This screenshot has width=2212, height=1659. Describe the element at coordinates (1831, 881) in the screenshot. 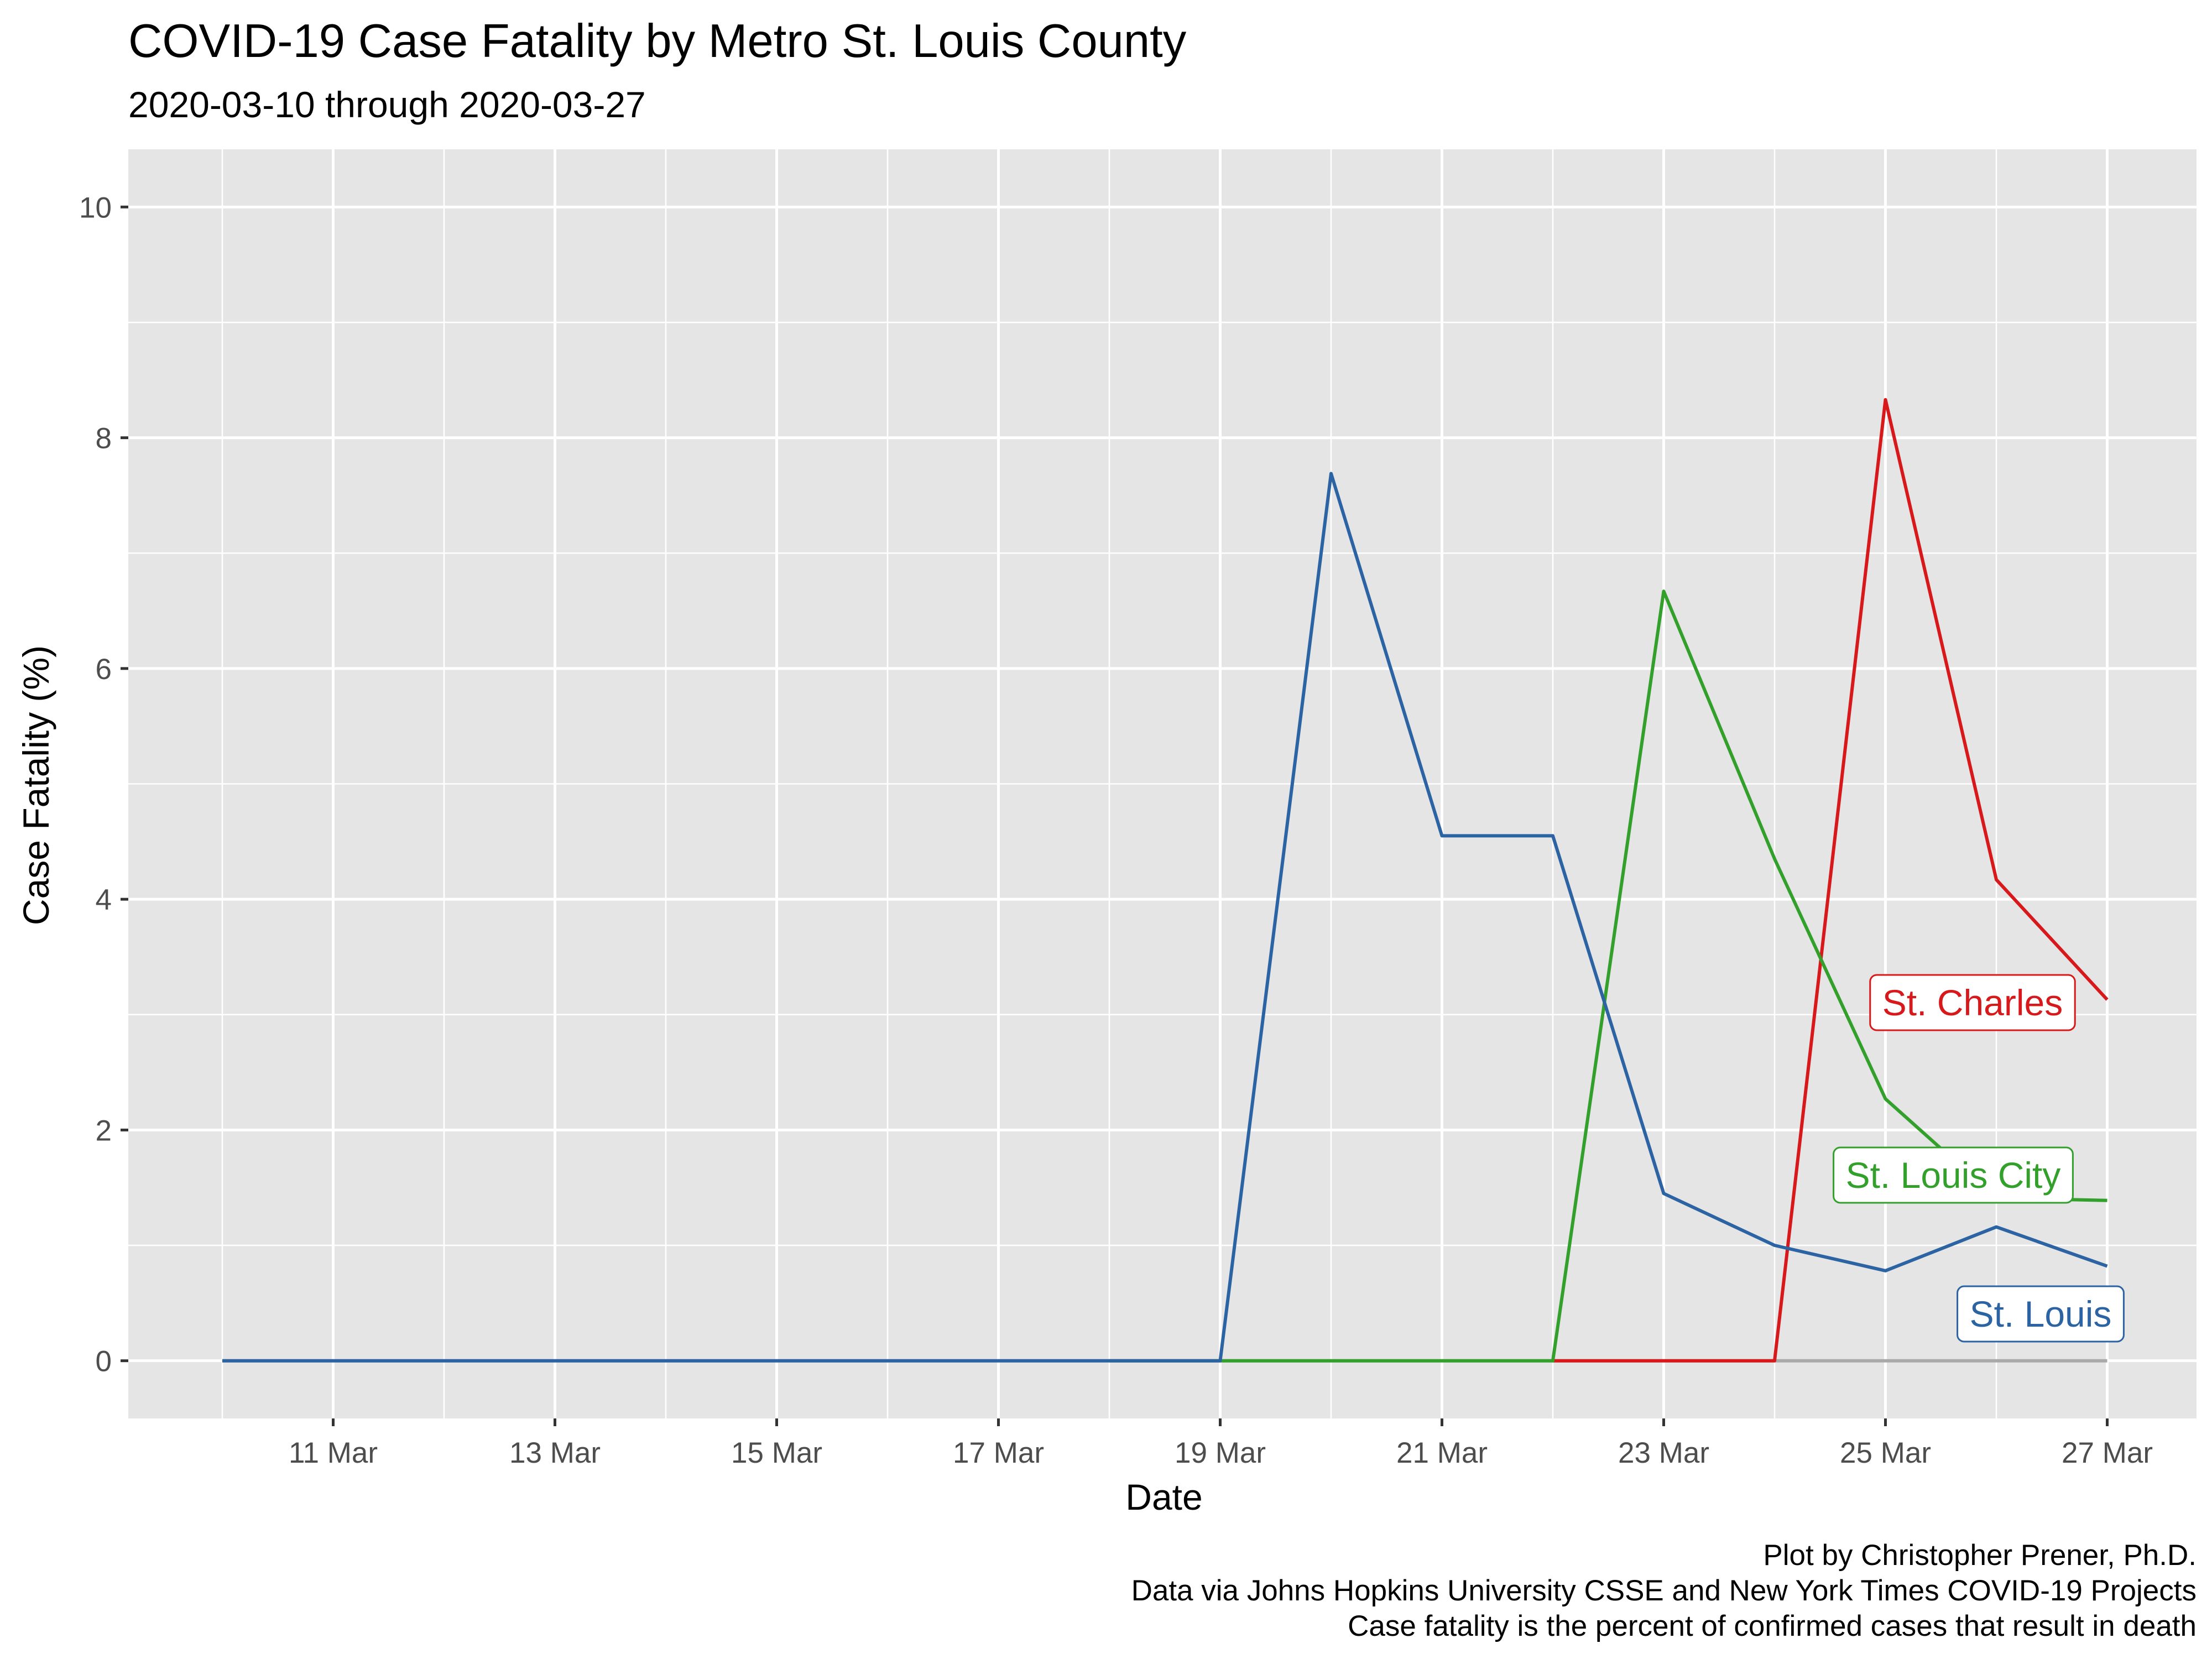

I see `series-line-st-charles` at that location.